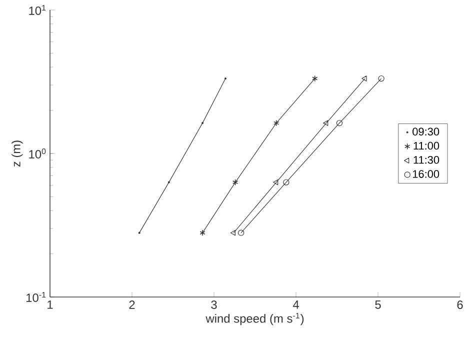  Describe the element at coordinates (37, 153) in the screenshot. I see `y-tick-label: 10$^{0}$` at that location.